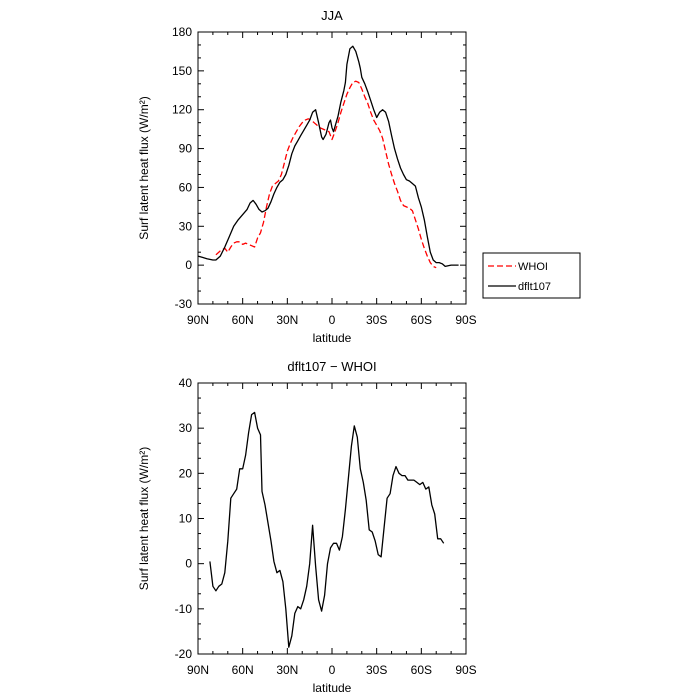 This screenshot has height=700, width=700. What do you see at coordinates (326, 174) in the screenshot?
I see `series-line-whoi` at bounding box center [326, 174].